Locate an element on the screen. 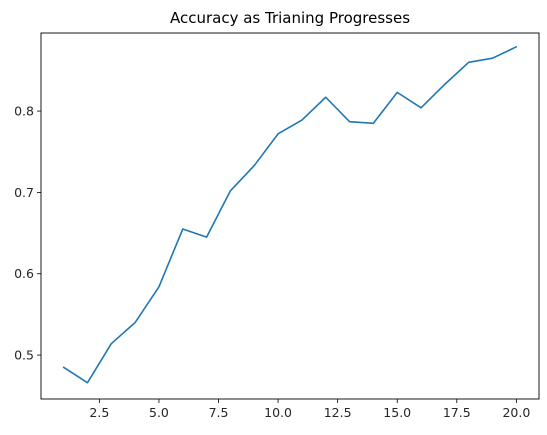 This screenshot has height=435, width=547. y-axis: 0.5 0.6 0.7 0.8 is located at coordinates (27, 233).